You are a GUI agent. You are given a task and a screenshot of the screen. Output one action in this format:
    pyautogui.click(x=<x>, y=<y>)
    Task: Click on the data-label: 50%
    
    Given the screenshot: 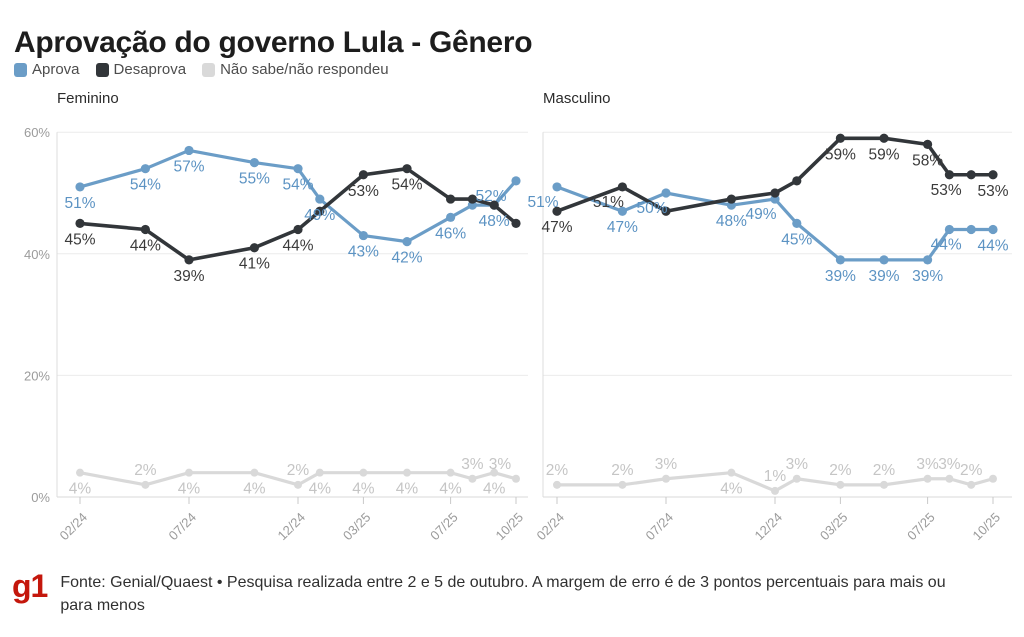 What is the action you would take?
    pyautogui.click(x=651, y=208)
    